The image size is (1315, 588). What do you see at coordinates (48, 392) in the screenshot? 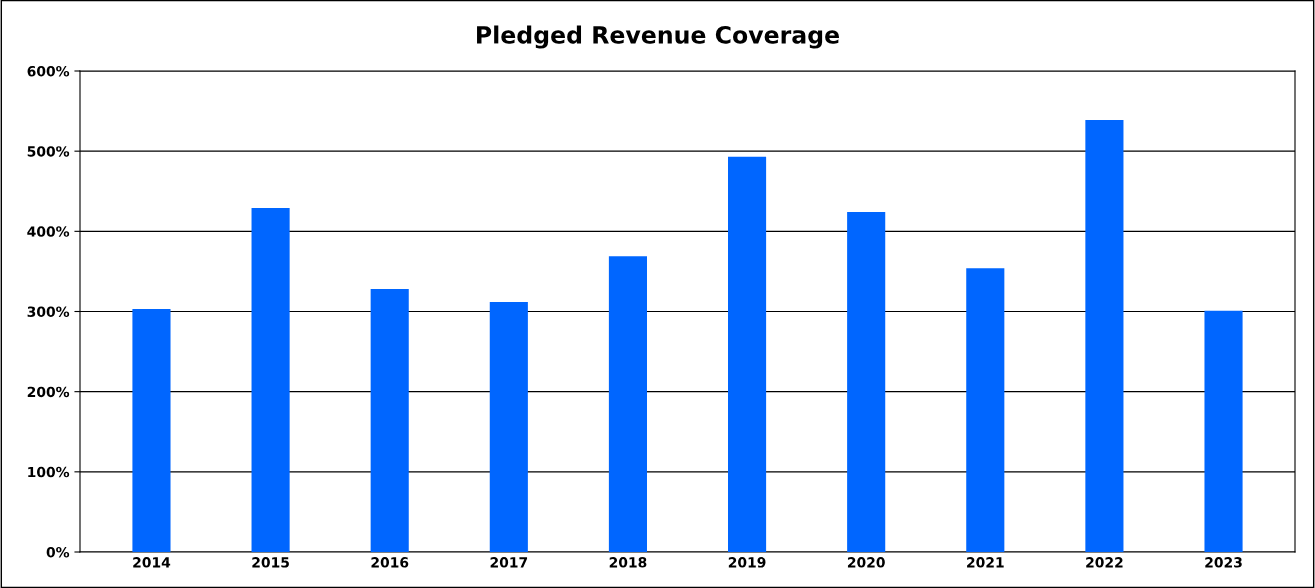
I see `y-tick-label: 200%` at bounding box center [48, 392].